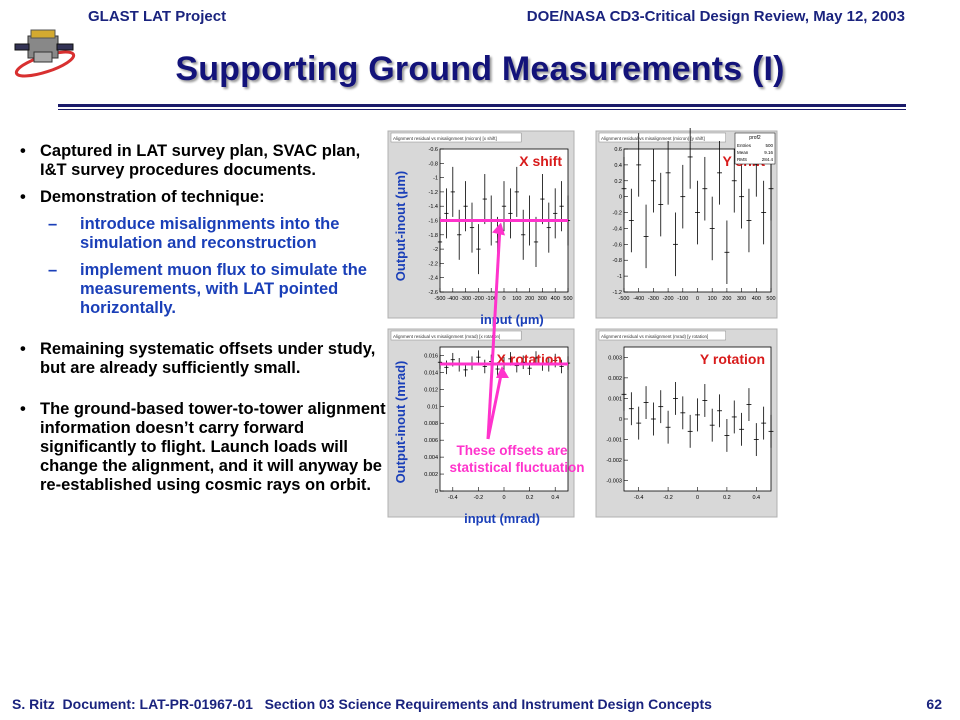  Describe the element at coordinates (755, 138) in the screenshot. I see `stats-name: prof2` at that location.